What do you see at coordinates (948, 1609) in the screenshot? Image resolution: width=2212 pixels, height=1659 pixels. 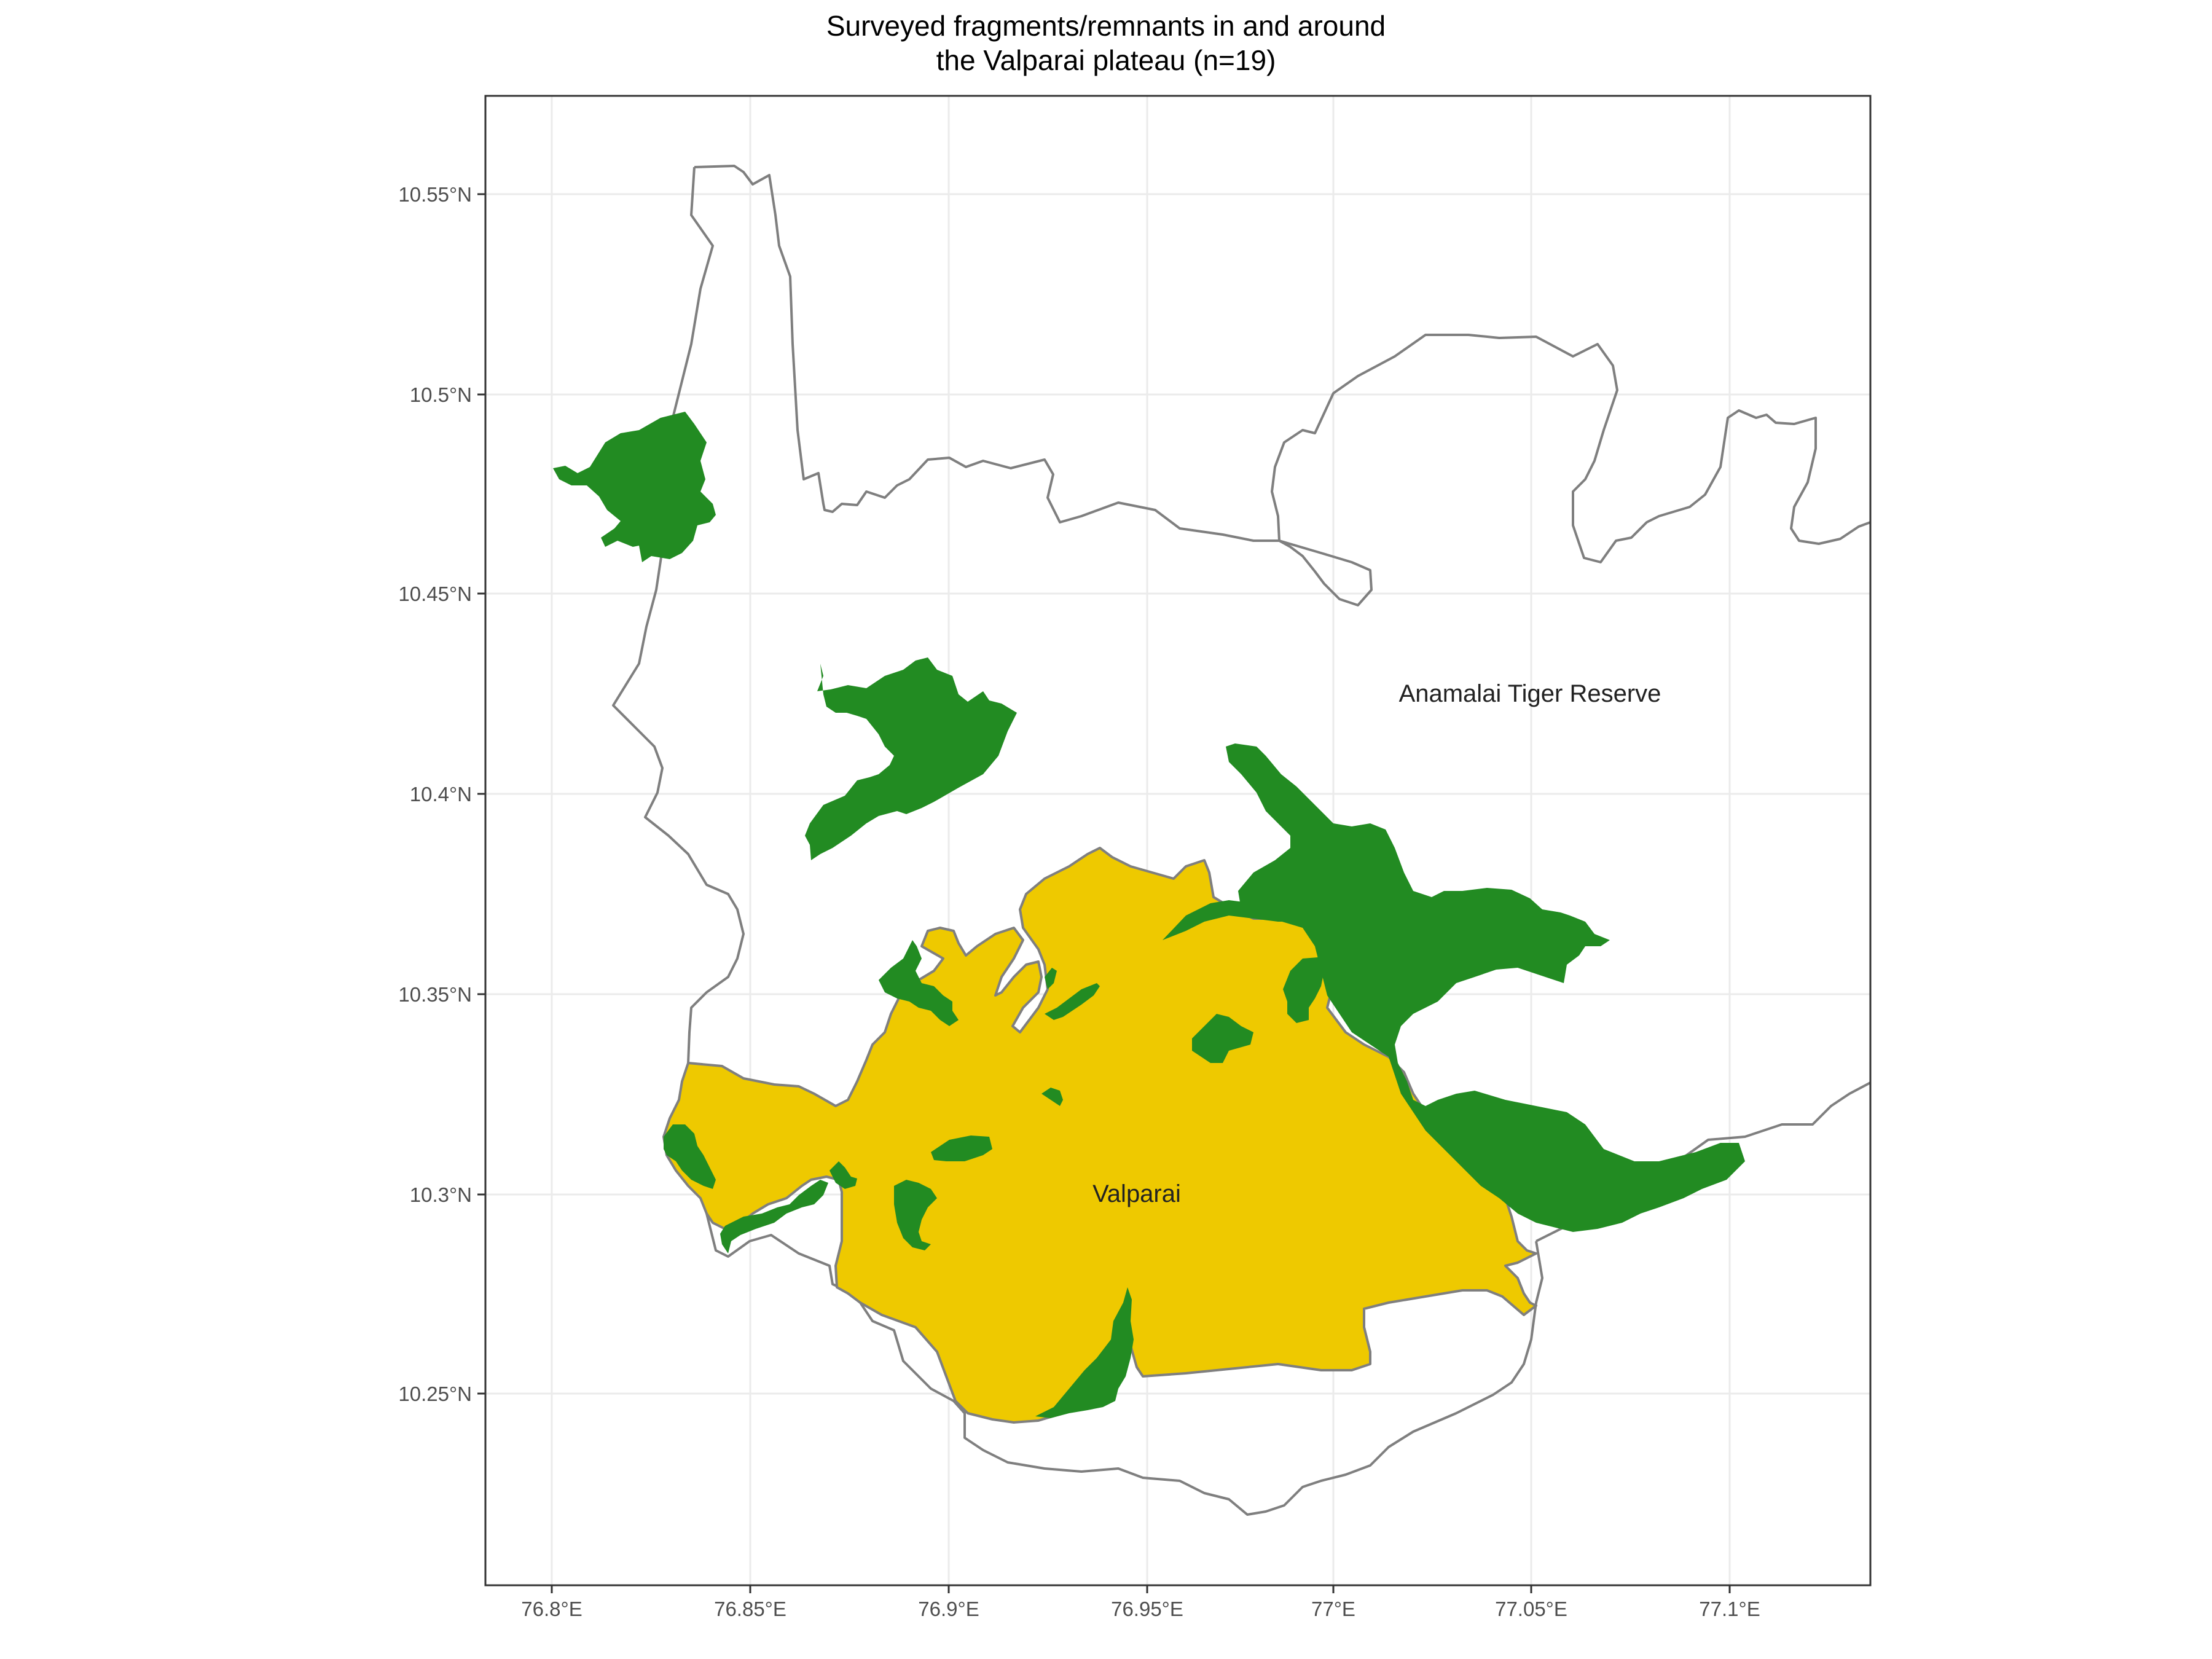 I see `x-tick-label: 76.9°E` at bounding box center [948, 1609].